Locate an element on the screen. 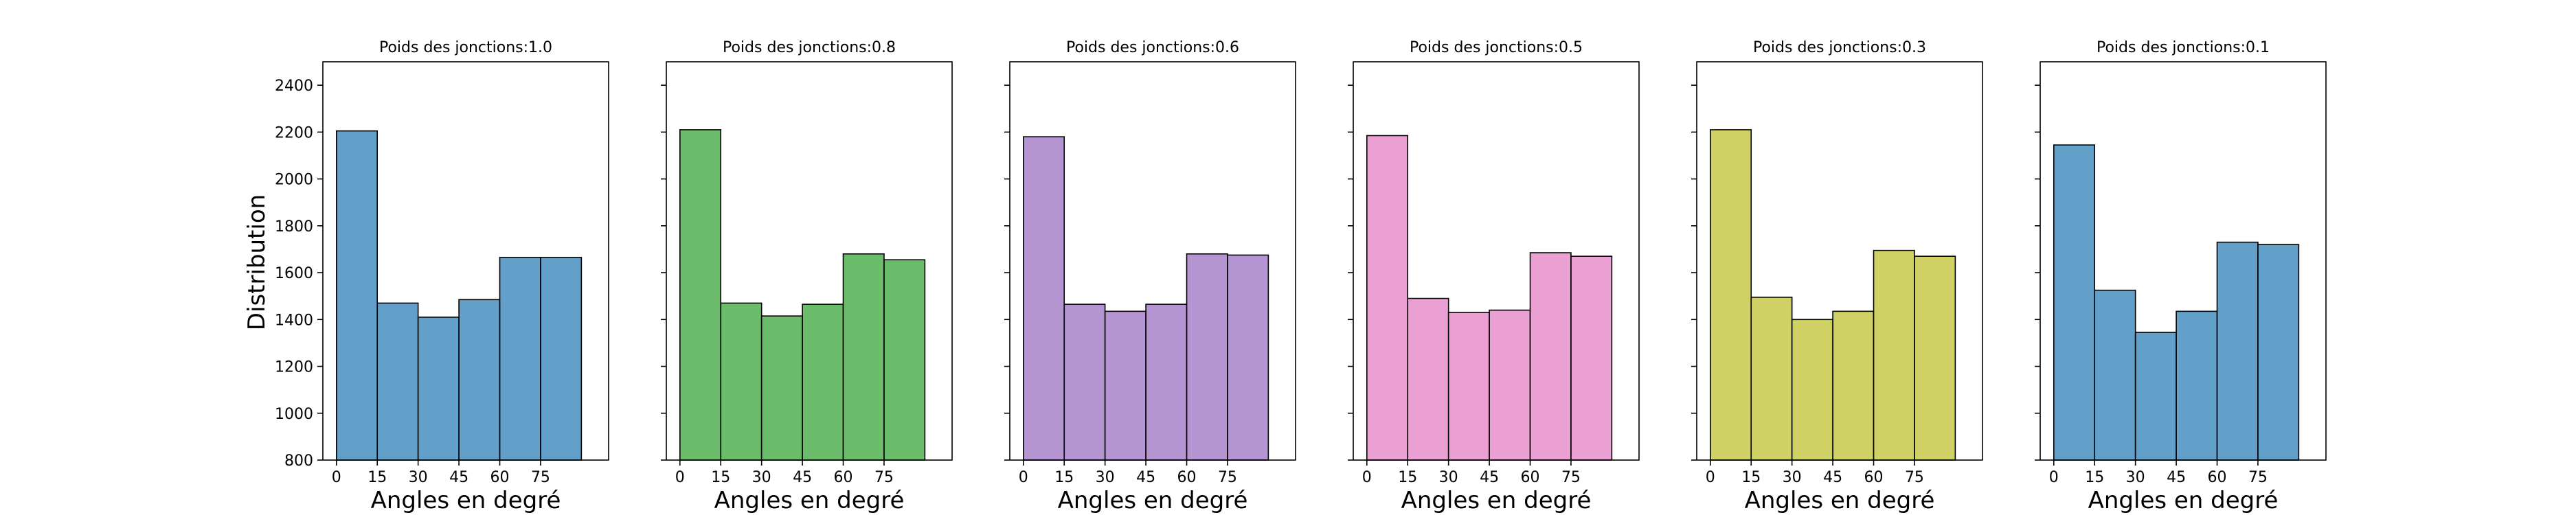 The width and height of the screenshot is (2576, 515). y-tick-label: 2000 is located at coordinates (294, 180).